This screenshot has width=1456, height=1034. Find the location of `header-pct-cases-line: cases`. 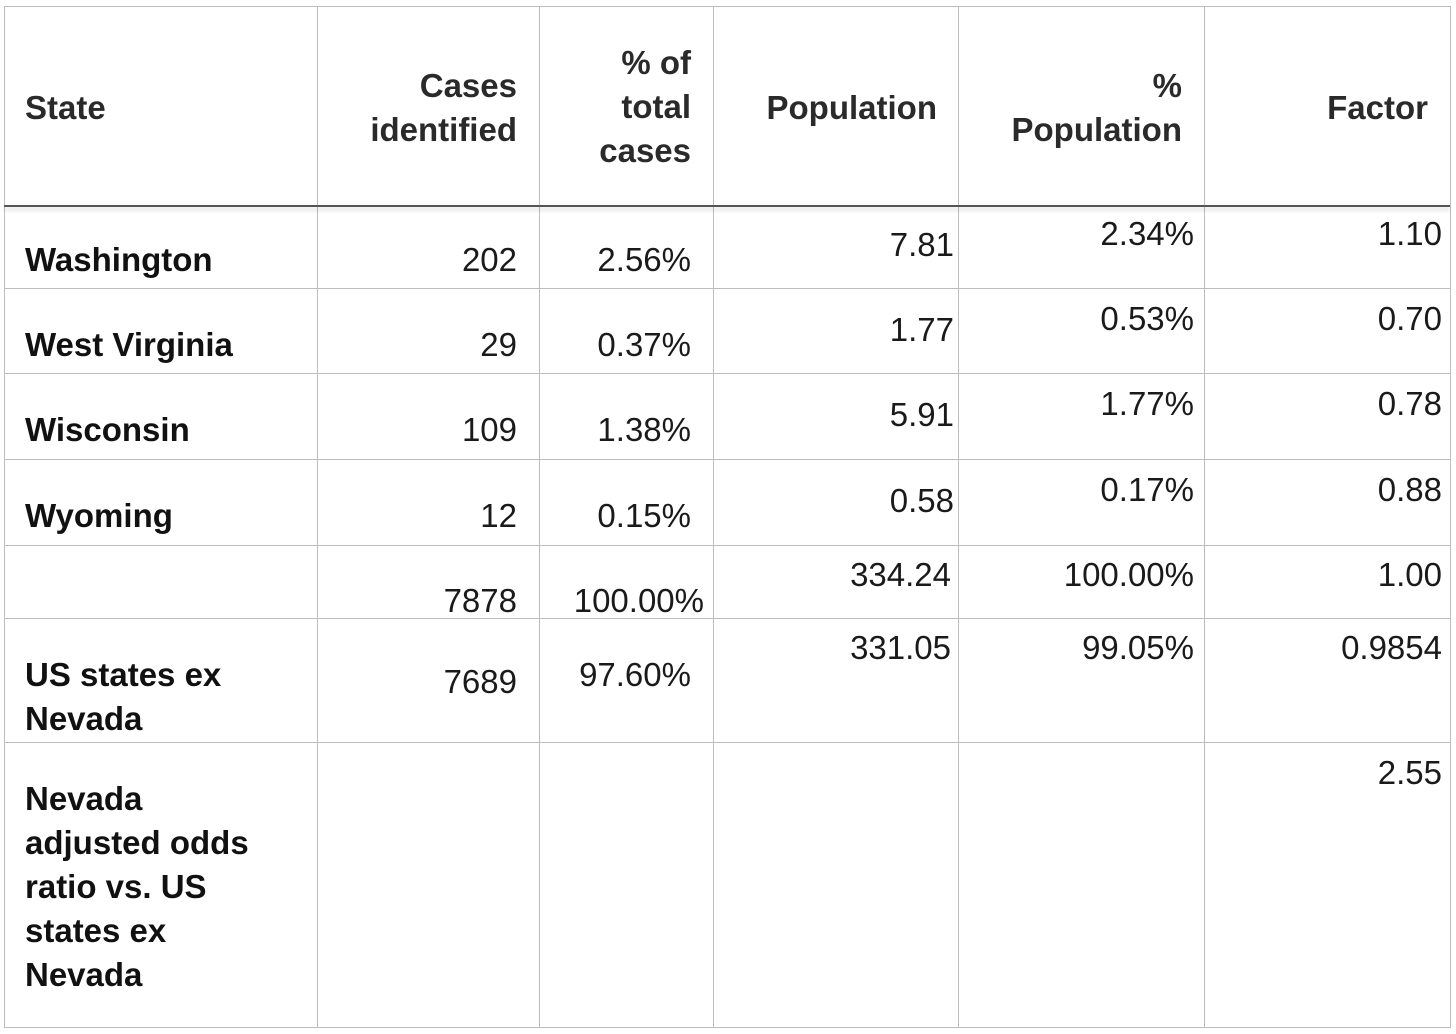

header-pct-cases-line: cases is located at coordinates (645, 150).